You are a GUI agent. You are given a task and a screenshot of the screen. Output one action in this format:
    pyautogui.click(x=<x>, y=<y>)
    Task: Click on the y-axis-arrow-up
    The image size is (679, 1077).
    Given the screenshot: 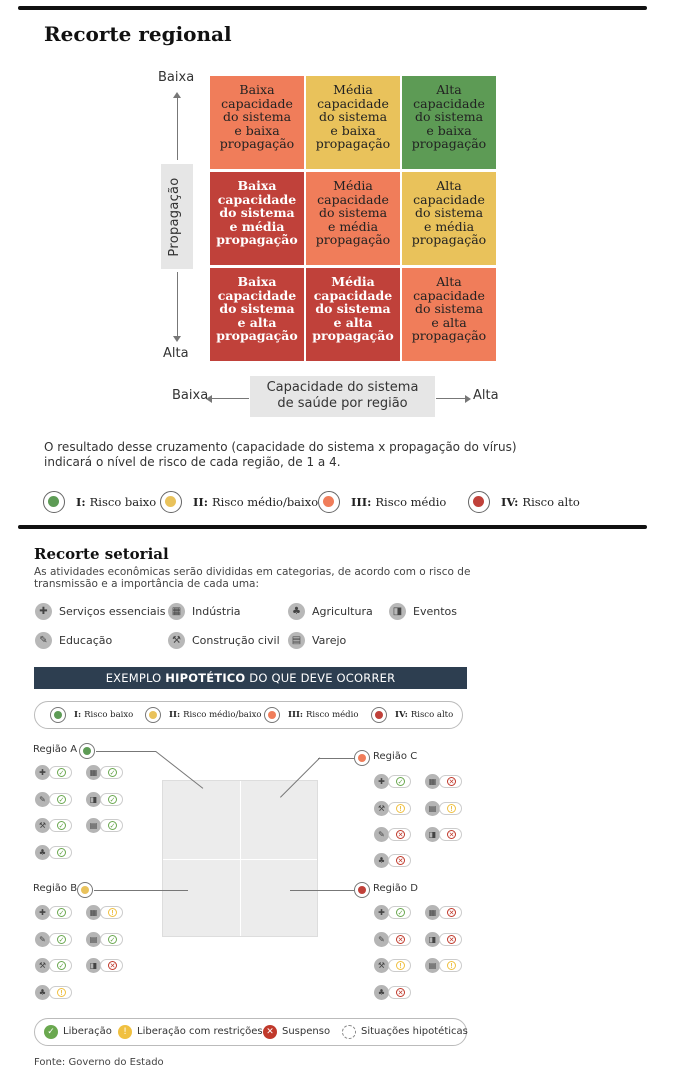 What is the action you would take?
    pyautogui.click(x=177, y=128)
    